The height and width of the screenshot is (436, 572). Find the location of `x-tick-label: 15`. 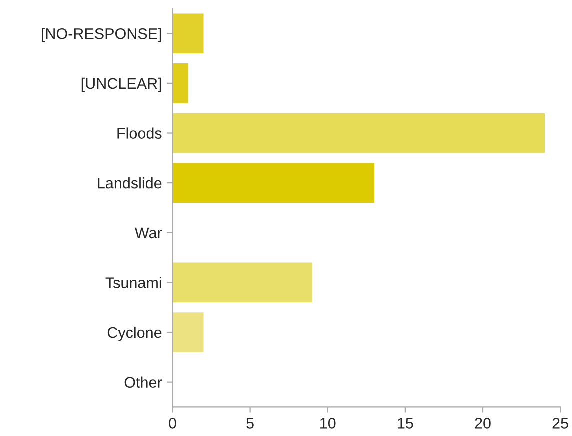

x-tick-label: 15 is located at coordinates (406, 423).